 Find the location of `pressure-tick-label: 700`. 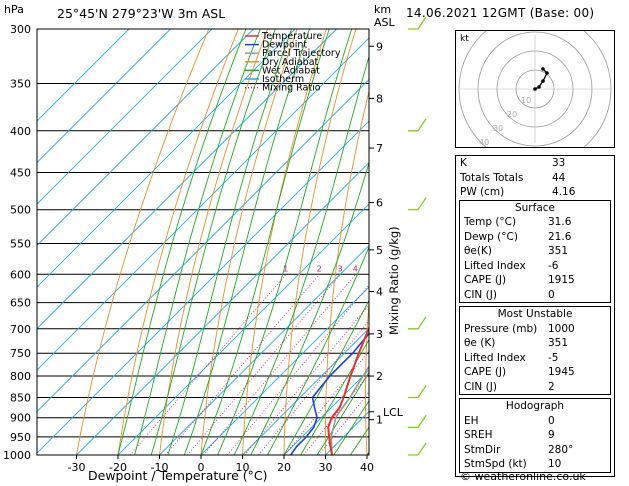

pressure-tick-label: 700 is located at coordinates (20, 329).